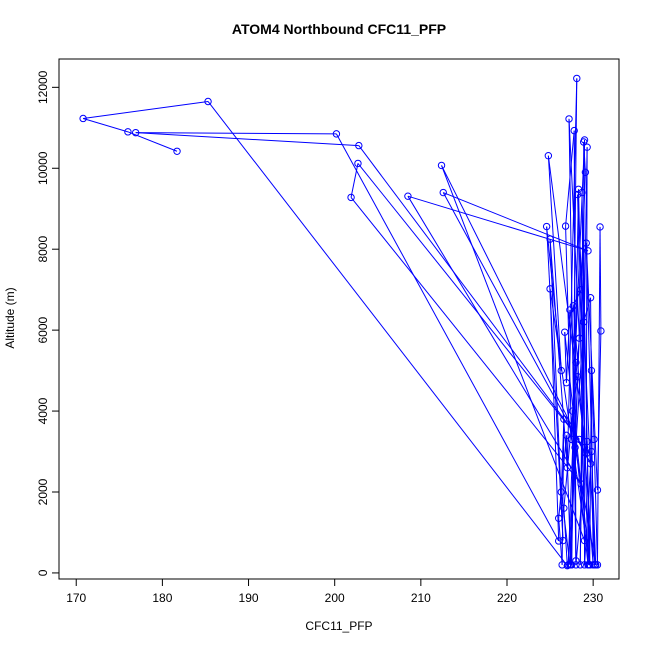 Image resolution: width=650 pixels, height=650 pixels. I want to click on x-tick-label: 210, so click(421, 598).